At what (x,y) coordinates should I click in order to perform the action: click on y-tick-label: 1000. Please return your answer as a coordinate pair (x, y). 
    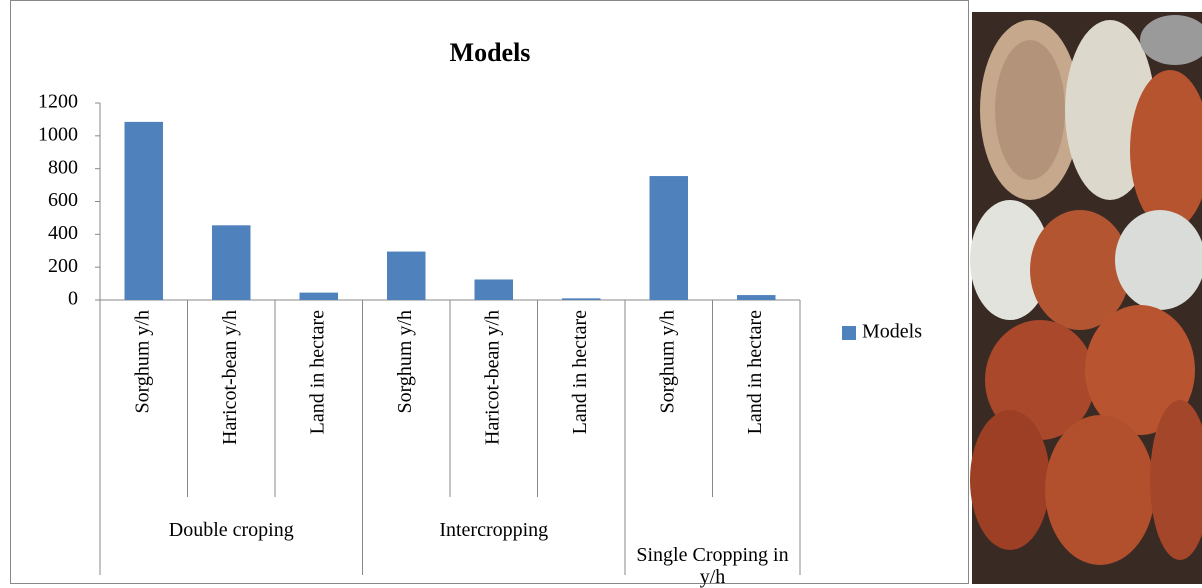
    Looking at the image, I should click on (58, 134).